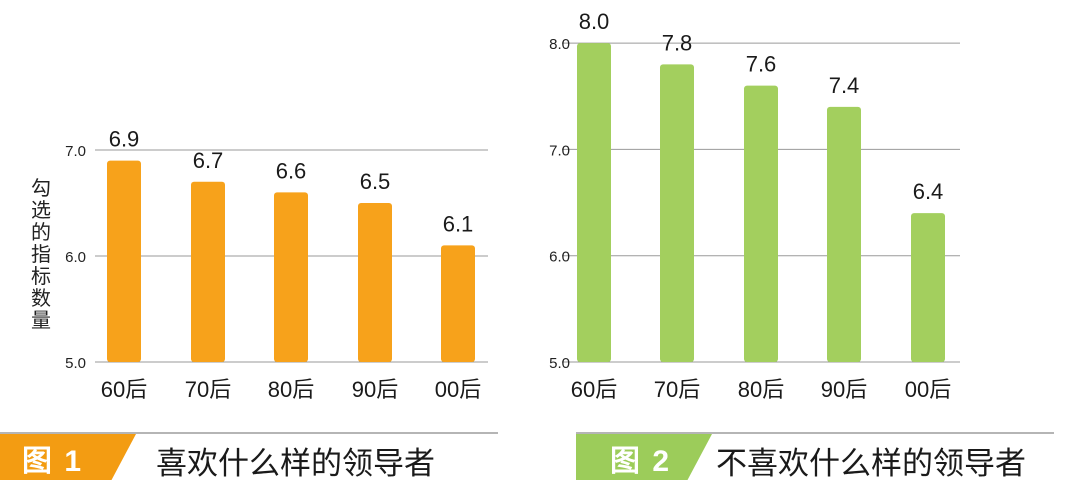 The image size is (1080, 490). I want to click on data-label: 8.0, so click(594, 21).